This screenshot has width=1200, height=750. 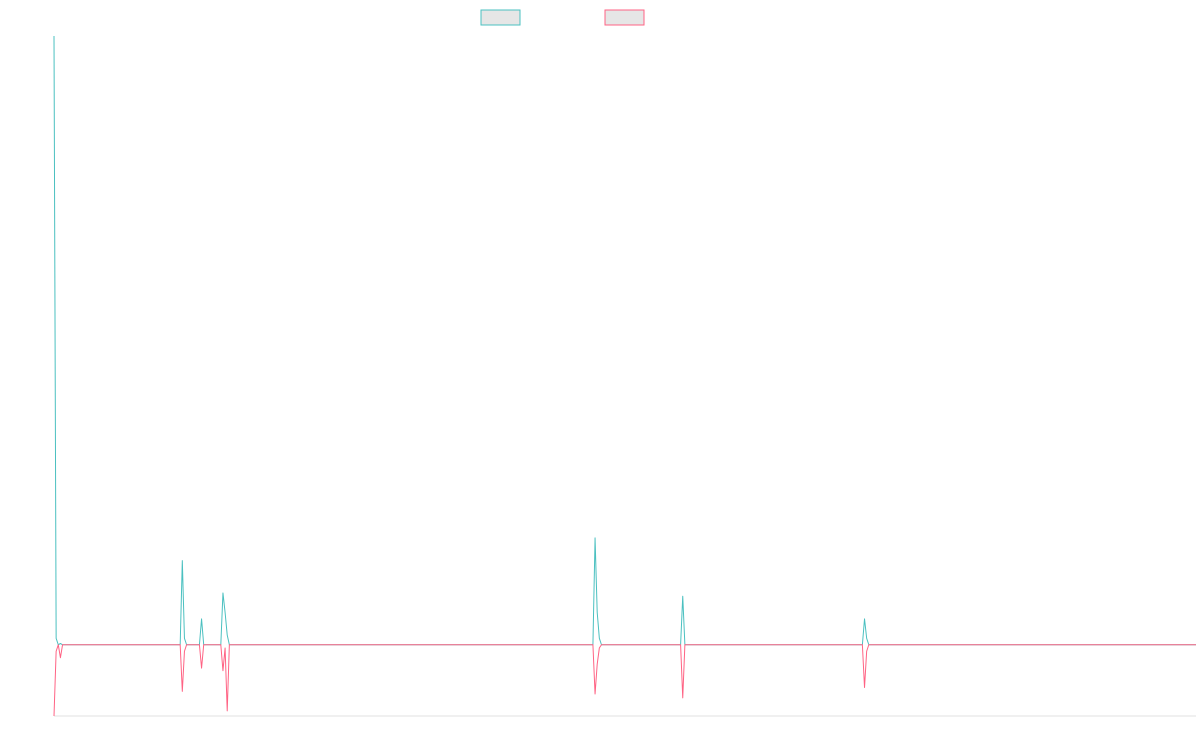 I want to click on legend-swatch-series-b, so click(x=624, y=17).